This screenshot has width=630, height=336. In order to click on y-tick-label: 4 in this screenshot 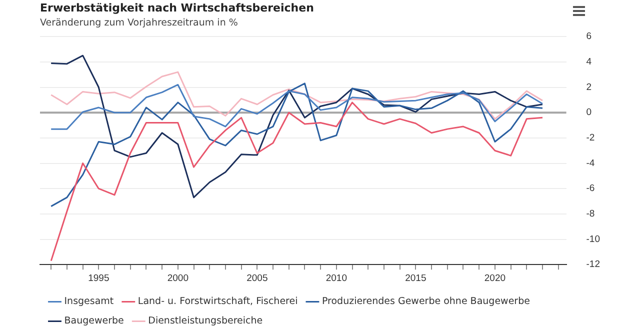, I will do `click(589, 62)`.